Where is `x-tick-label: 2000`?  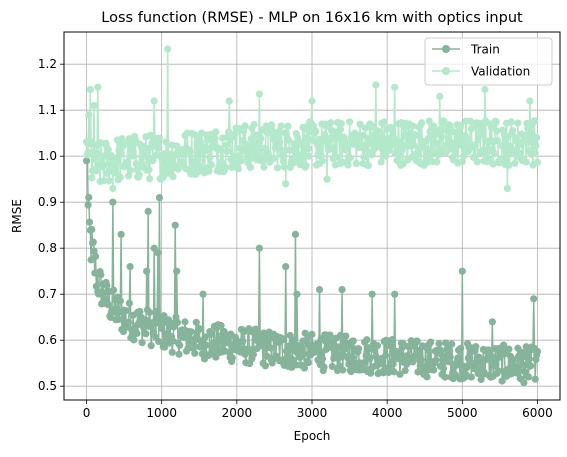 x-tick-label: 2000 is located at coordinates (237, 413).